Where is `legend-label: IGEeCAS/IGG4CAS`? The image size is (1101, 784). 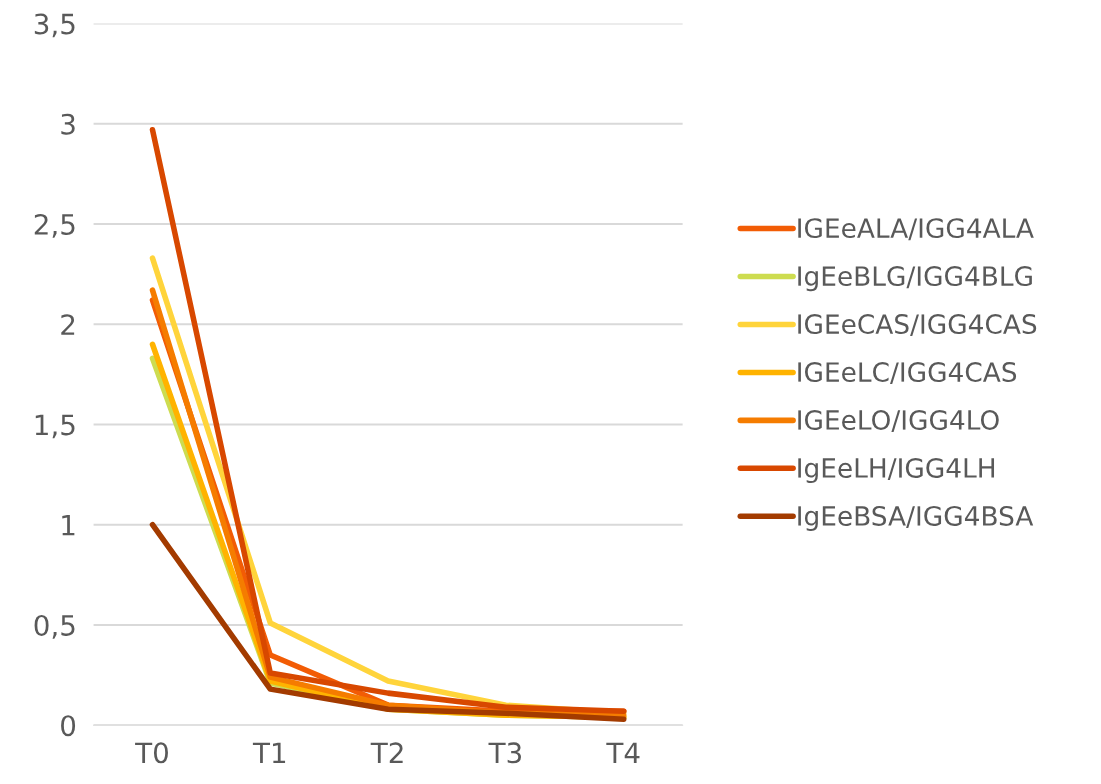
legend-label: IGEeCAS/IGG4CAS is located at coordinates (917, 325).